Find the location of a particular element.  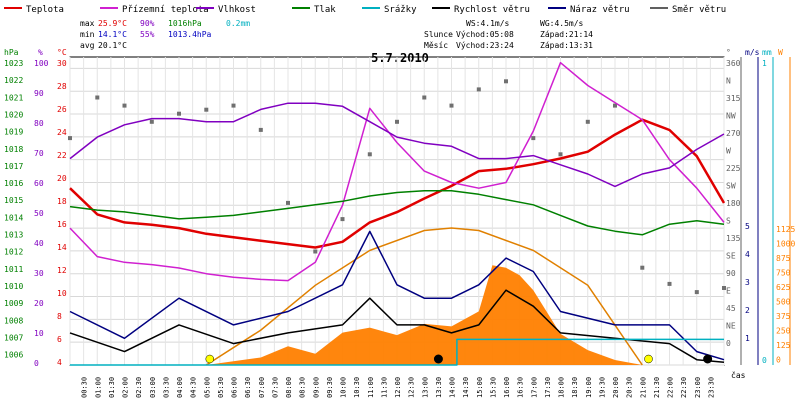

unit-time: čas is located at coordinates (738, 375).